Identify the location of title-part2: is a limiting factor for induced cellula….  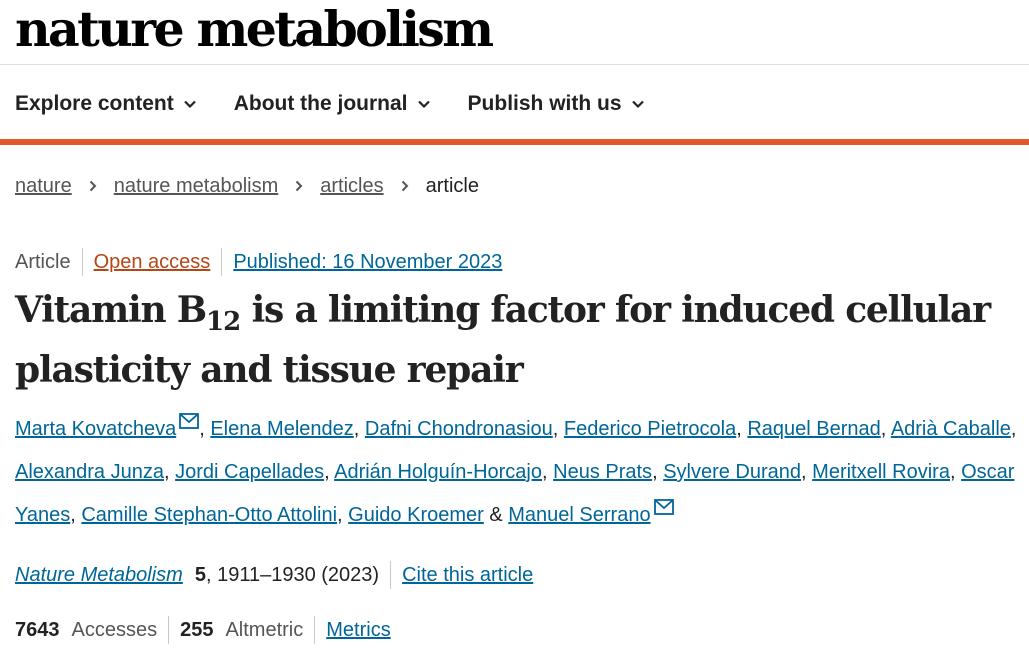
(503, 340).